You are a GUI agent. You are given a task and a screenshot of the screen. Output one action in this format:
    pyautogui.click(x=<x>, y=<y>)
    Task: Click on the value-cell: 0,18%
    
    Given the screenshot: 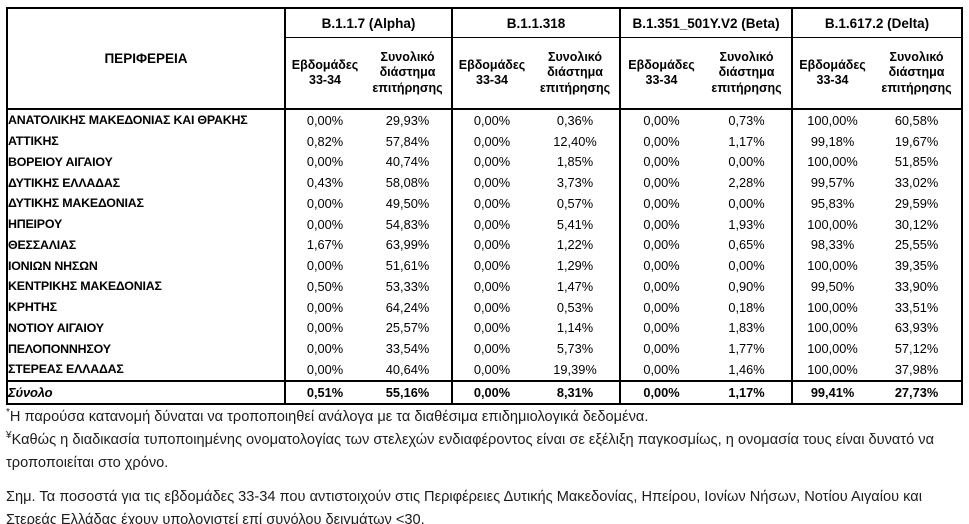 What is the action you would take?
    pyautogui.click(x=746, y=307)
    